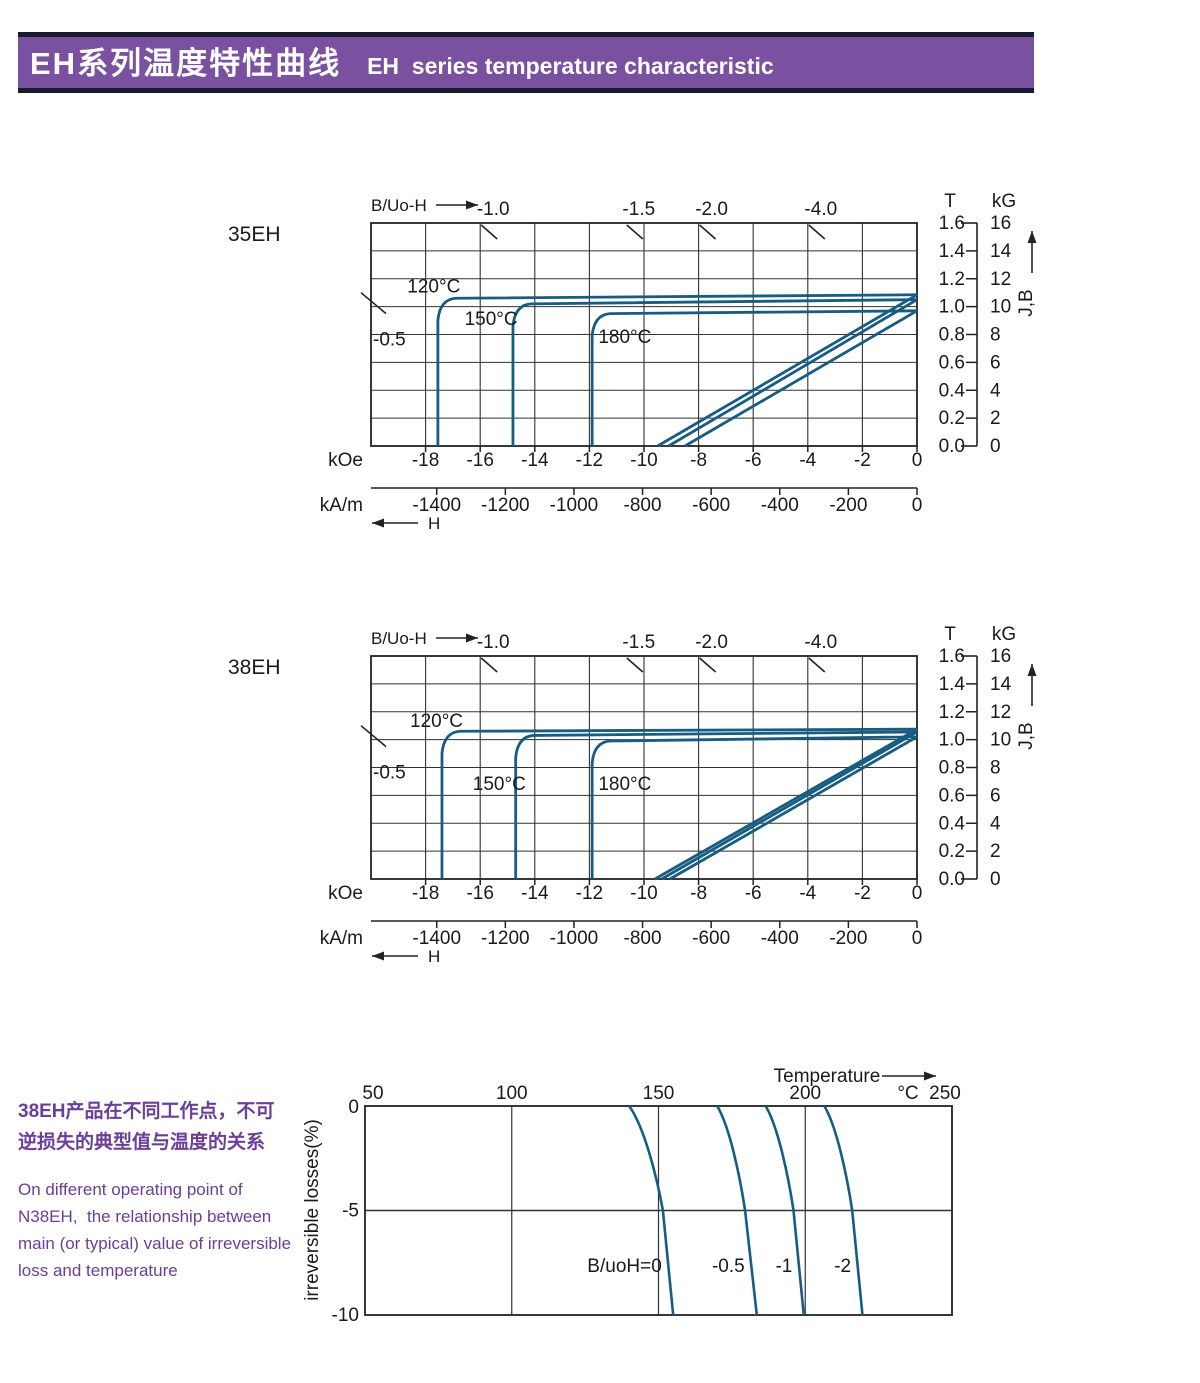 This screenshot has width=1200, height=1383. Describe the element at coordinates (917, 938) in the screenshot. I see `kam-tick-label: 0` at that location.